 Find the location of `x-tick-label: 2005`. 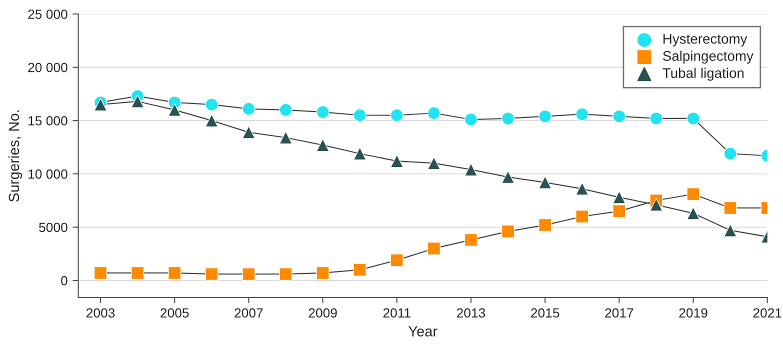

x-tick-label: 2005 is located at coordinates (174, 313).